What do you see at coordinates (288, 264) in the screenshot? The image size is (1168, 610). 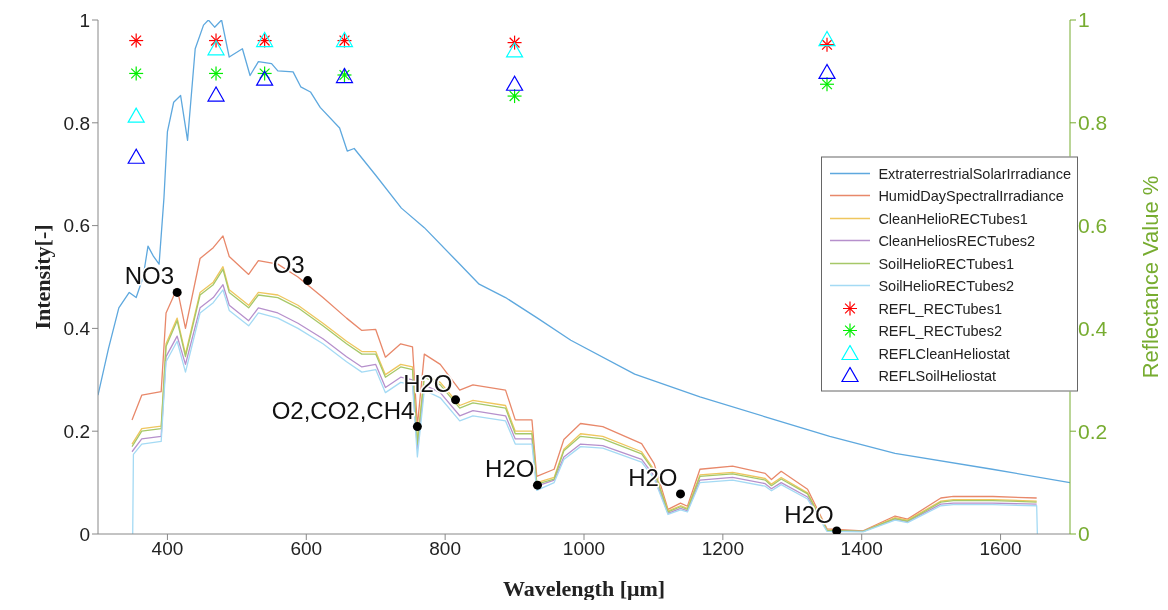 I see `annotation: O3` at bounding box center [288, 264].